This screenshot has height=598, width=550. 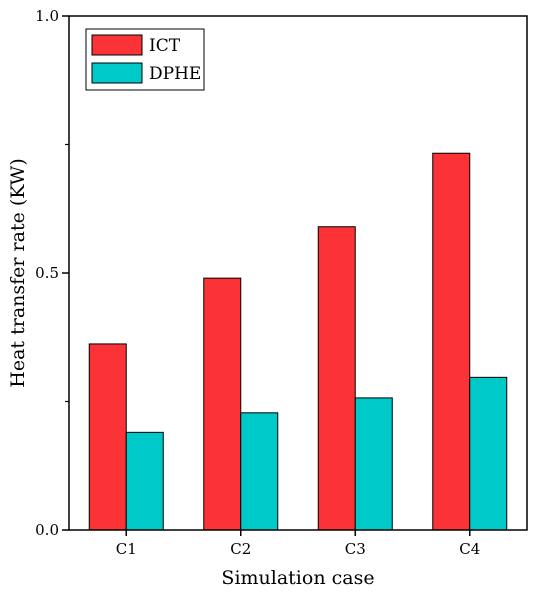 What do you see at coordinates (222, 404) in the screenshot?
I see `bar-ict-c2` at bounding box center [222, 404].